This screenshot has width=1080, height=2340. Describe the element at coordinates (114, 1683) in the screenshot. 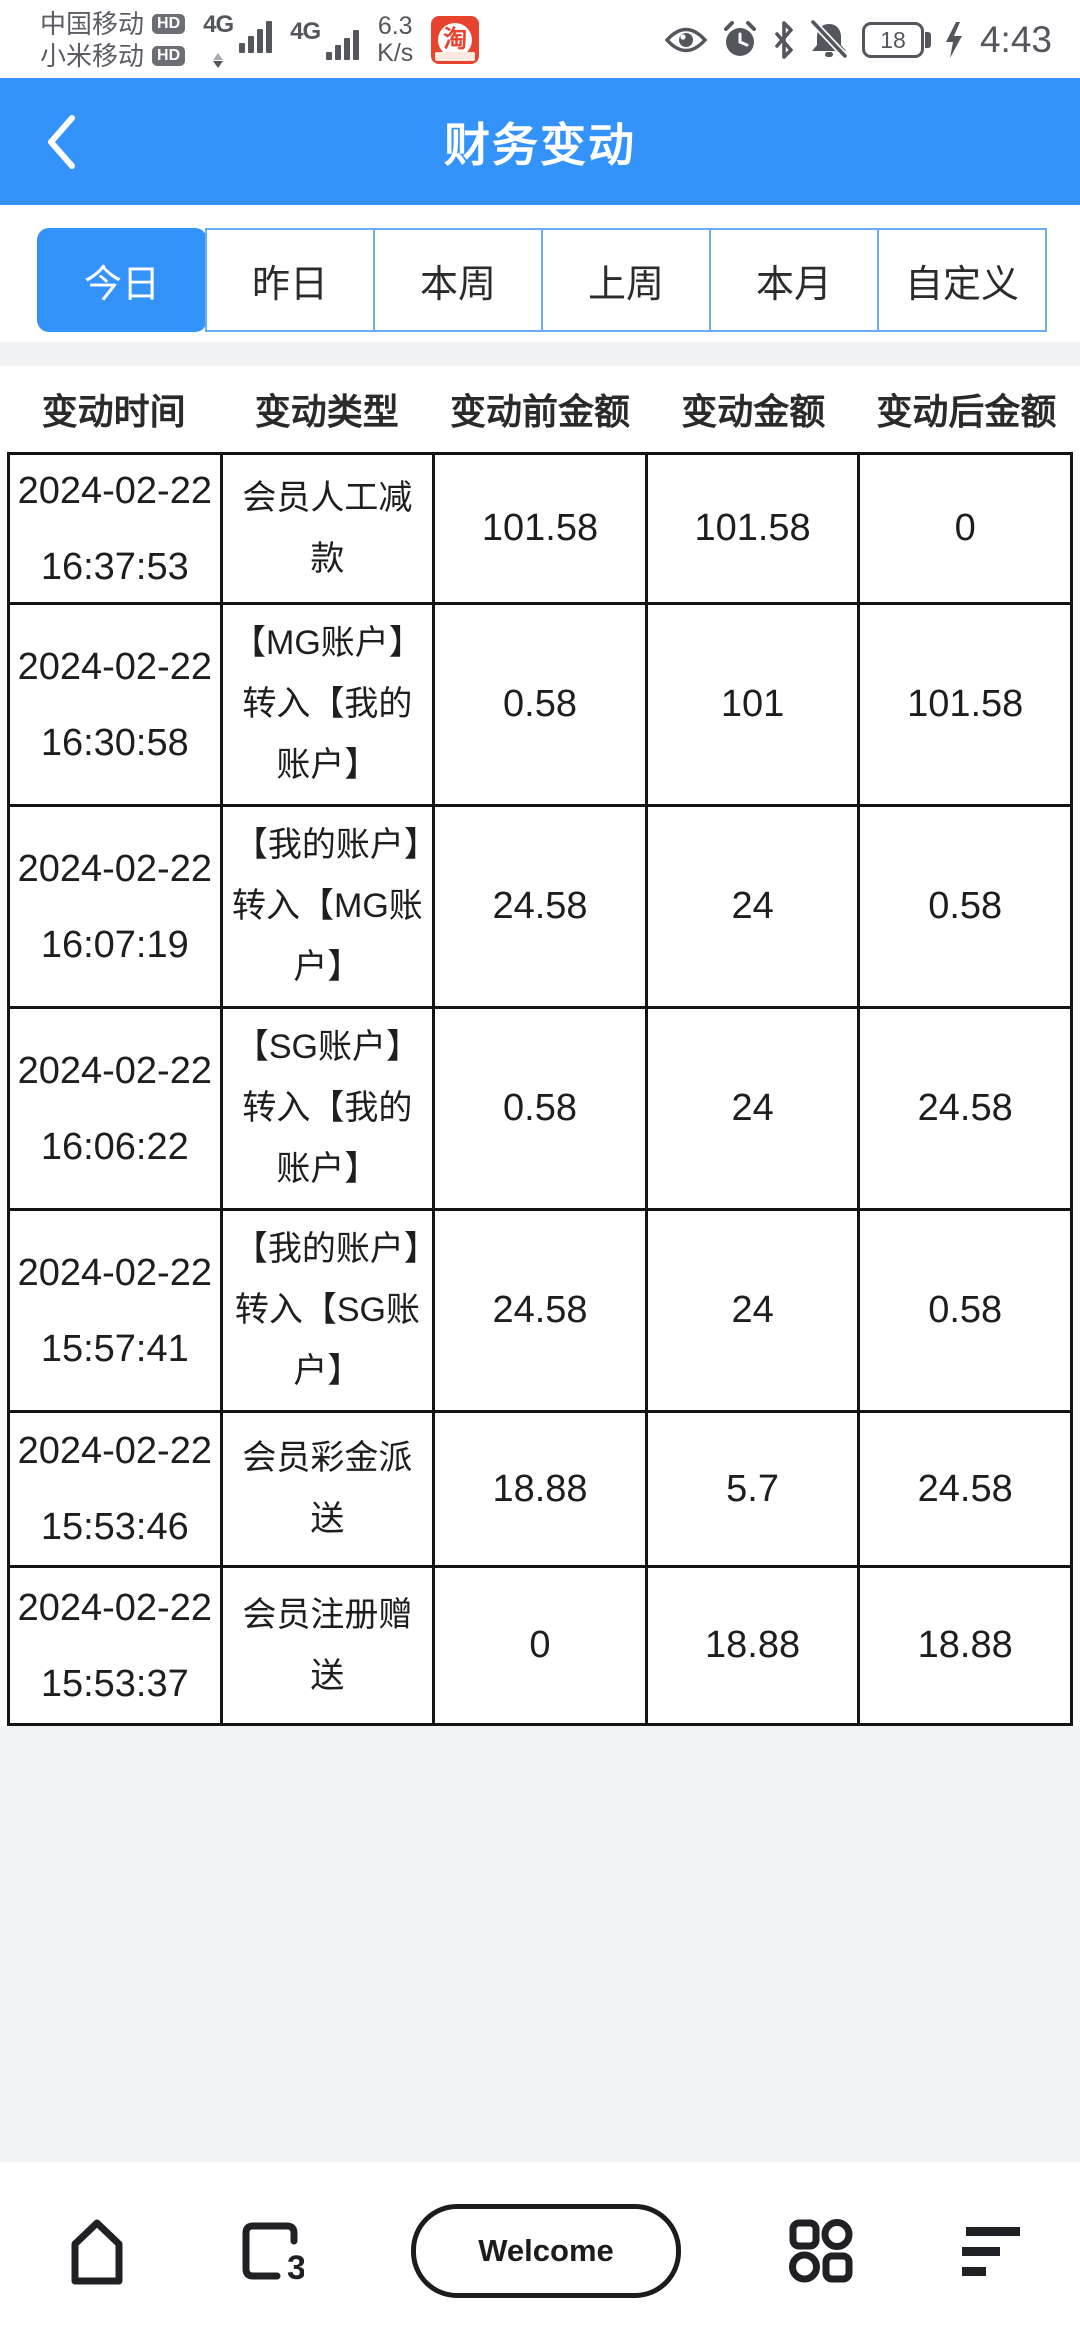

I see `change-time: 15:53:37` at that location.